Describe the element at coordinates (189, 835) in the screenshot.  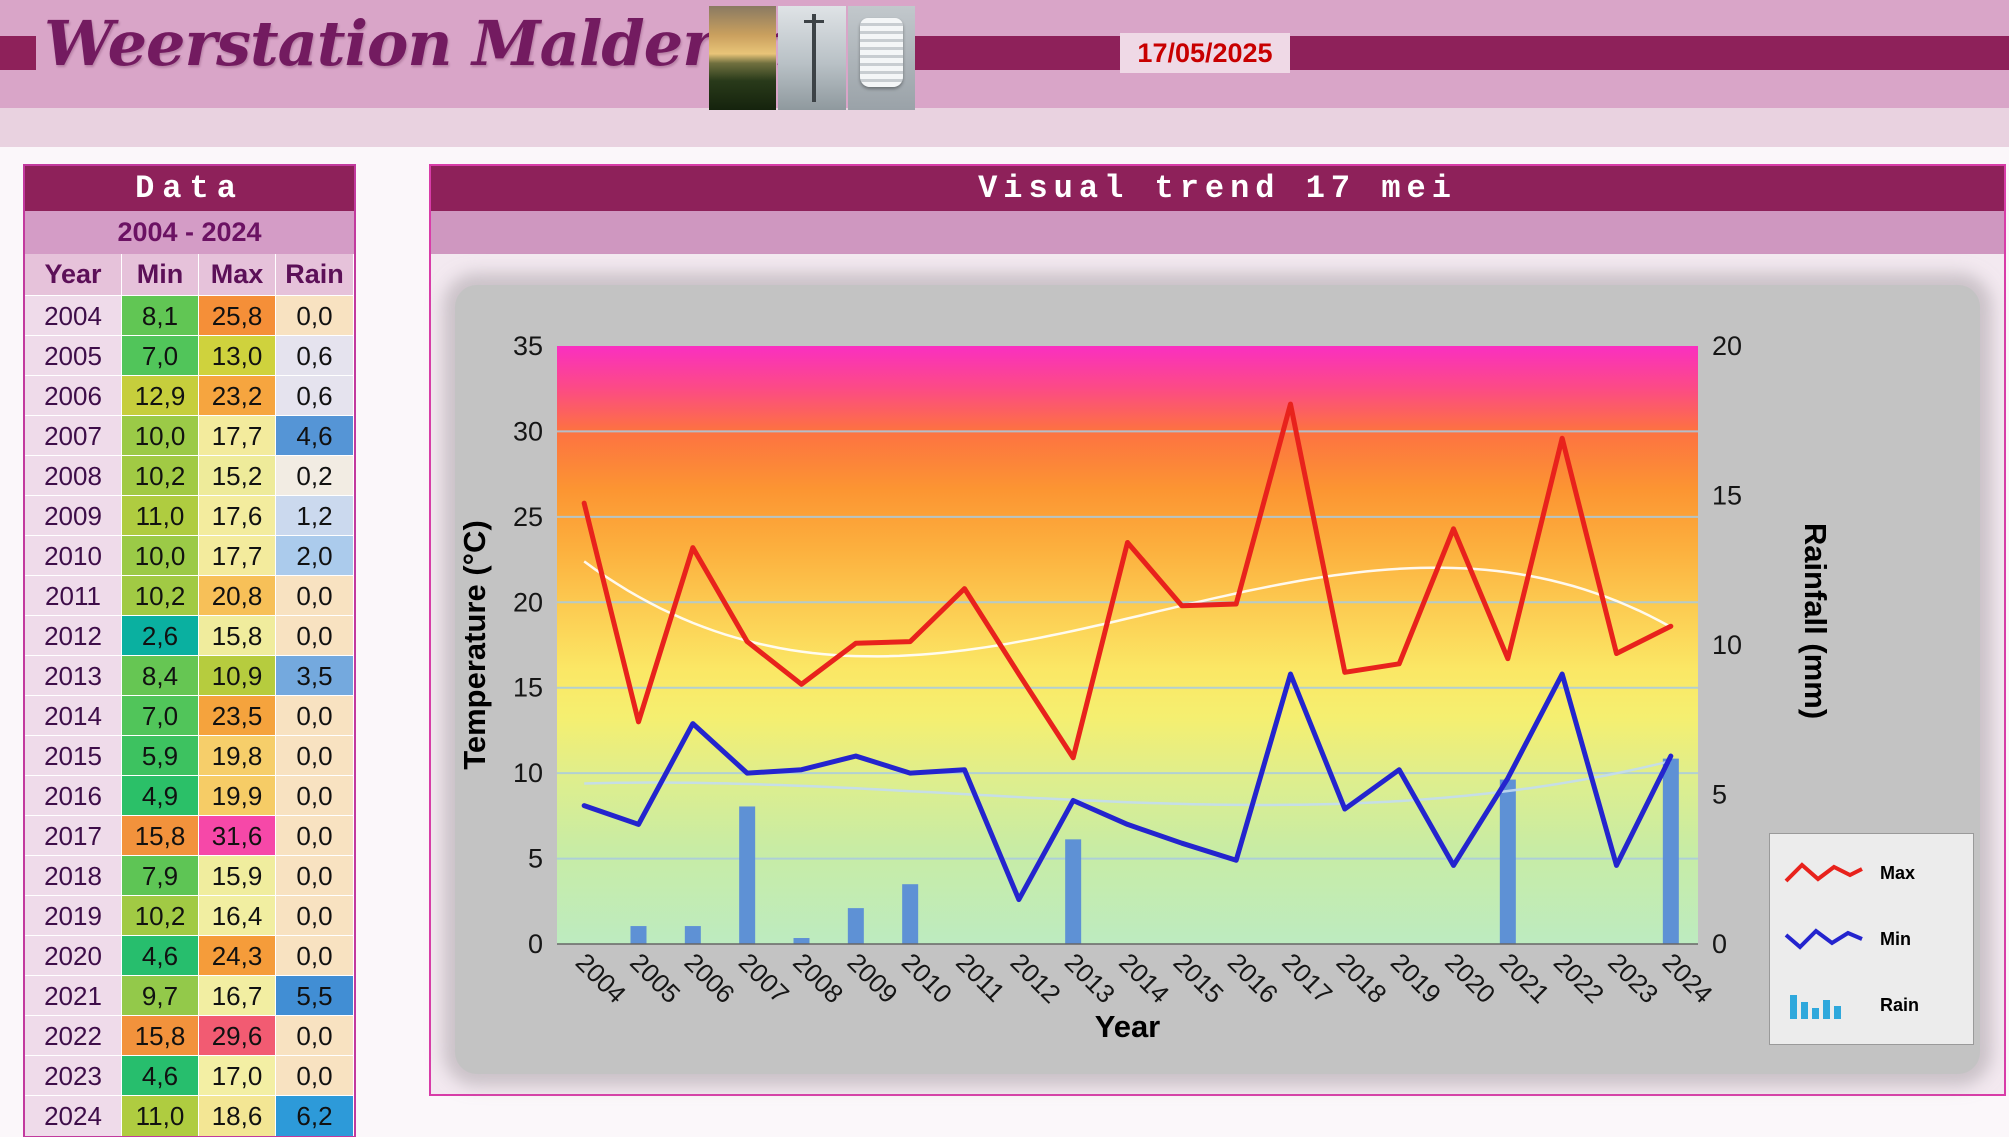
I see `table-row: 2017 15,8 31,6 0,0` at that location.